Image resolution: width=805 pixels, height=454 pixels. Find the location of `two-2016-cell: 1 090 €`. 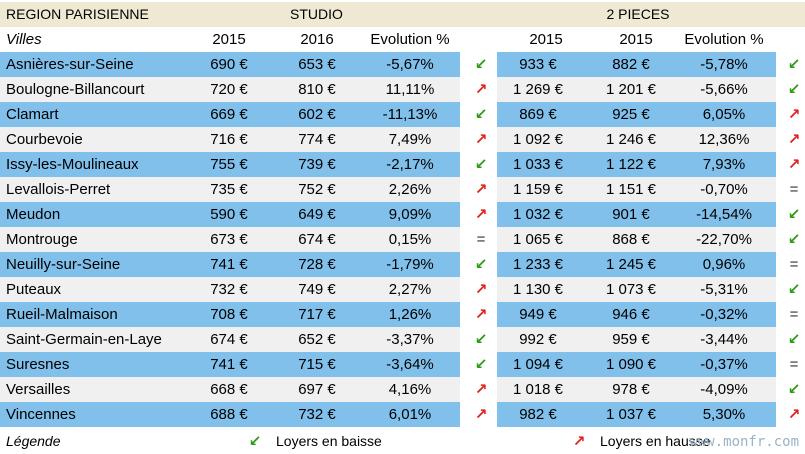

two-2016-cell: 1 090 € is located at coordinates (631, 364).